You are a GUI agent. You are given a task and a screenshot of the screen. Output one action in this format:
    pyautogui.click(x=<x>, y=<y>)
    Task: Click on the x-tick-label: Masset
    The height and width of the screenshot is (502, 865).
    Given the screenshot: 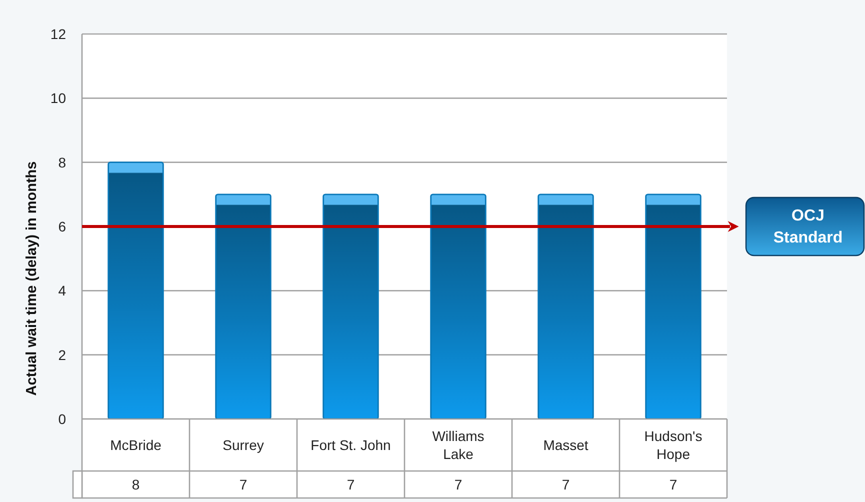 What is the action you would take?
    pyautogui.click(x=565, y=445)
    